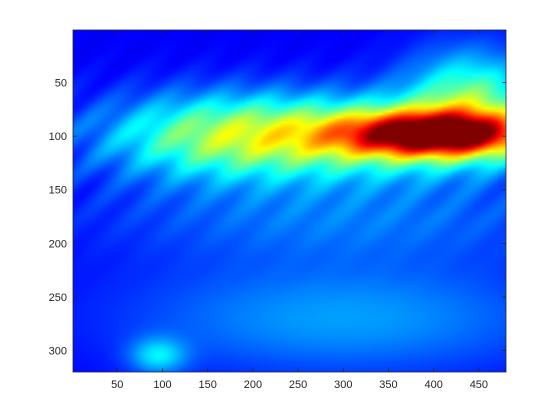  What do you see at coordinates (208, 385) in the screenshot?
I see `x-tick-label: 150` at bounding box center [208, 385].